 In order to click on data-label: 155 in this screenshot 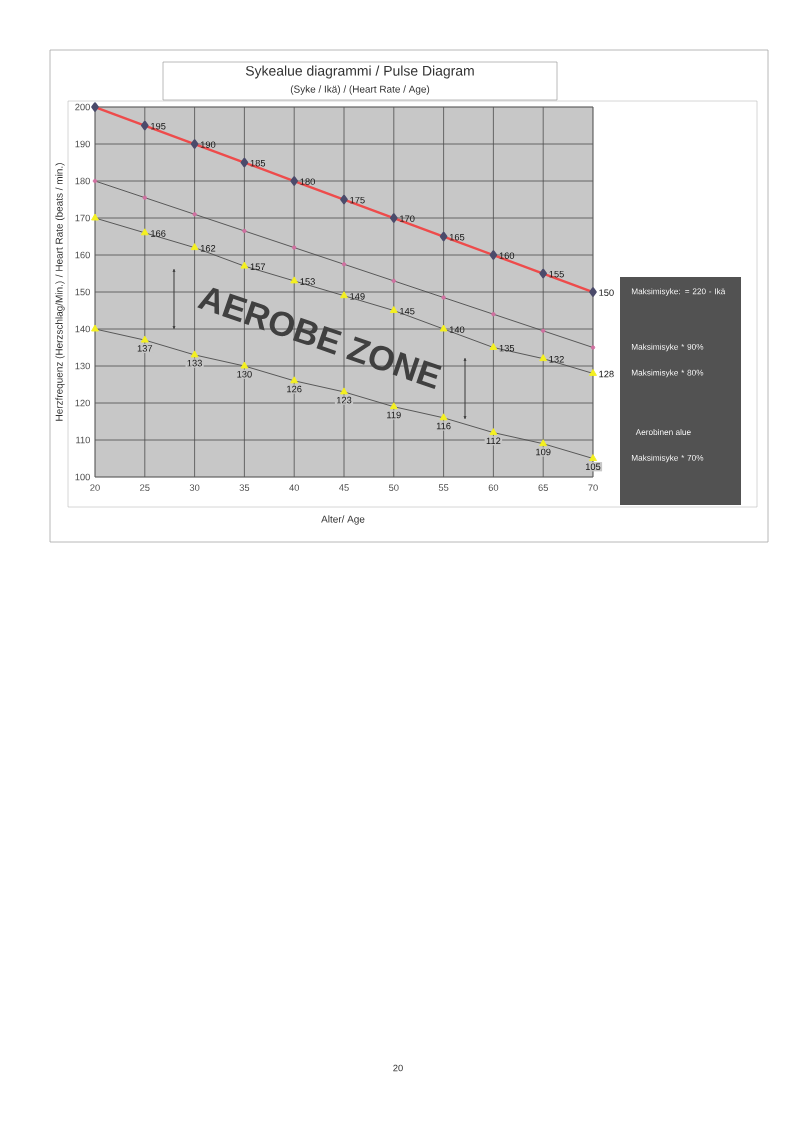, I will do `click(556, 274)`.